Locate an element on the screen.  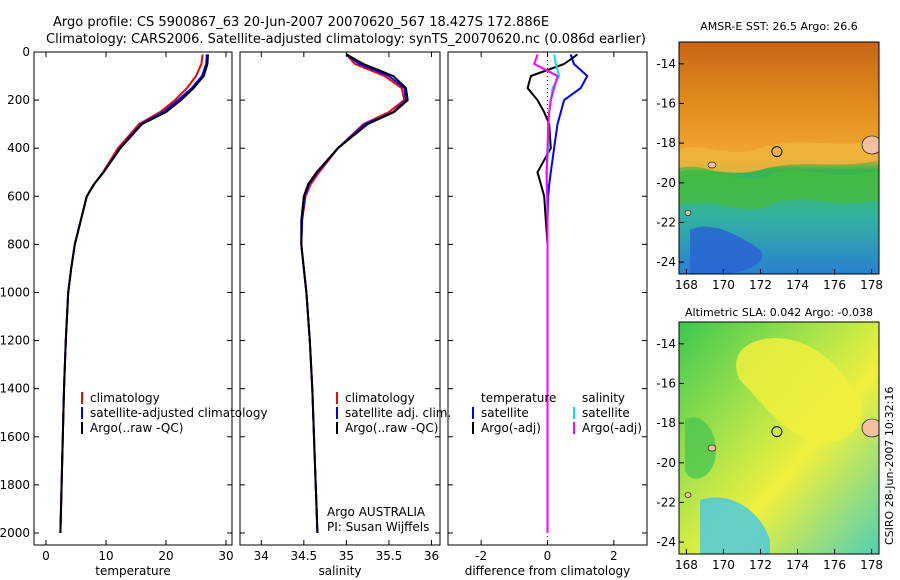
float-owner-label: Argo AUSTRALIA is located at coordinates (376, 512).